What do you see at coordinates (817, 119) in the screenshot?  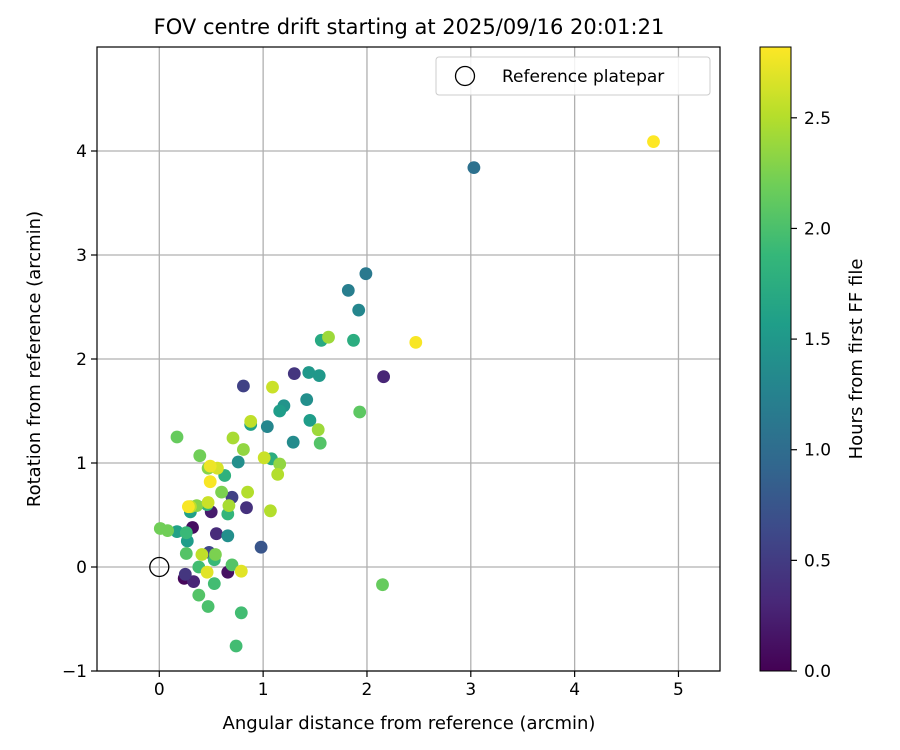 I see `colorbar-tick-label: 2.5` at bounding box center [817, 119].